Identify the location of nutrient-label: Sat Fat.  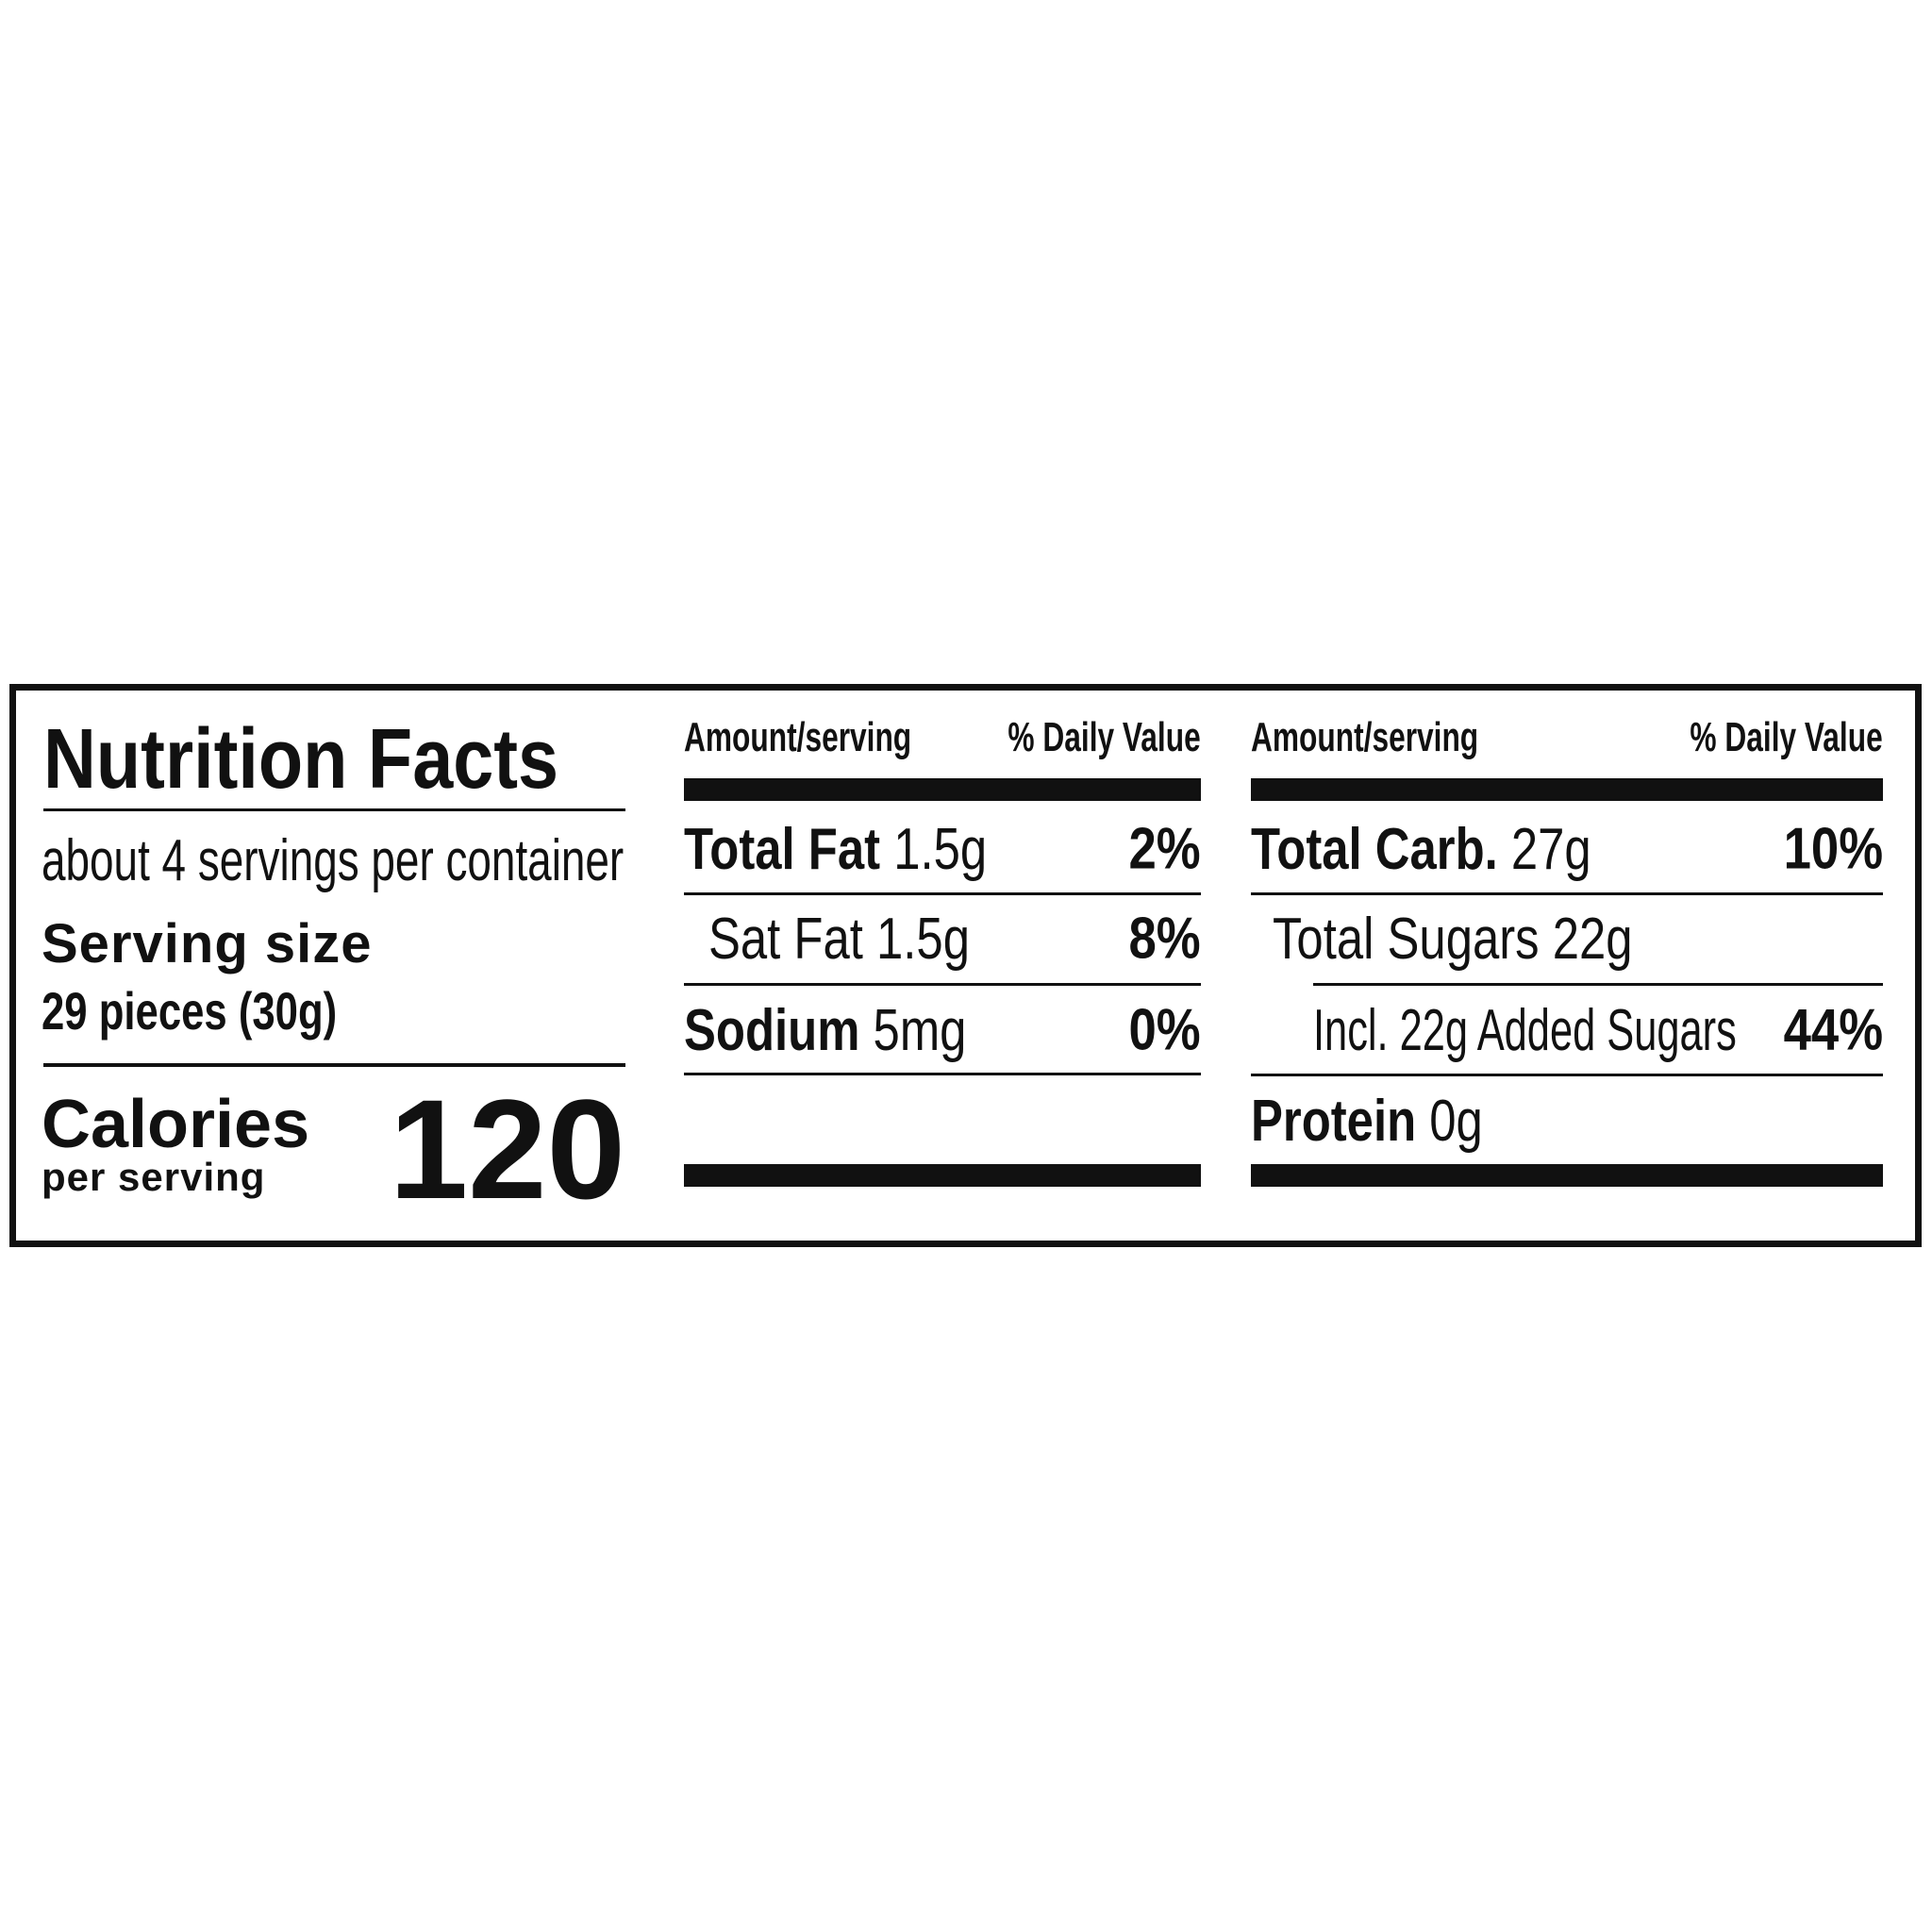
(785, 939).